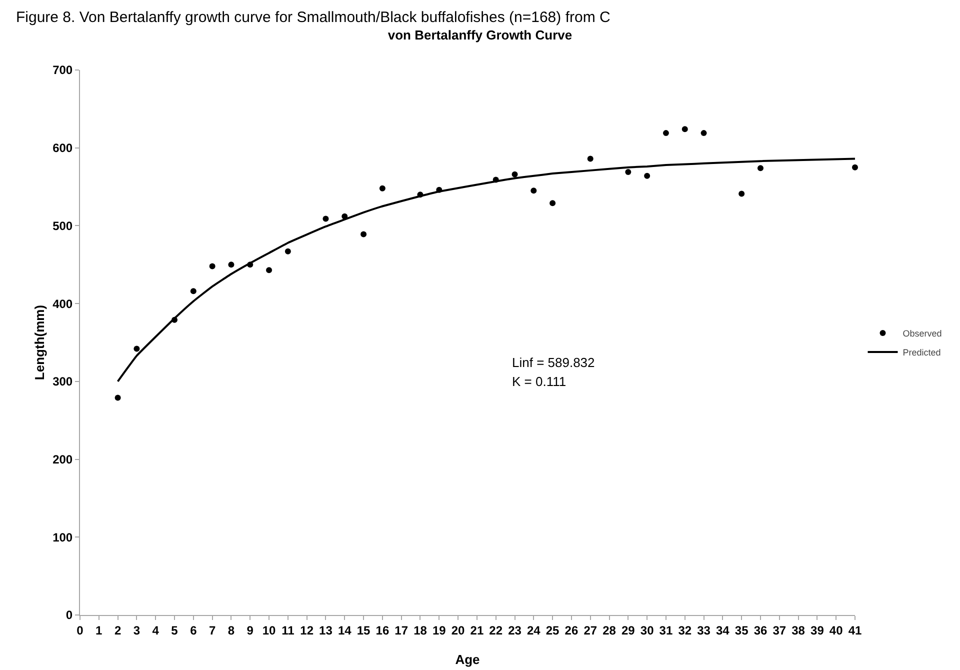 The image size is (960, 670). I want to click on x-tick-label: 12, so click(307, 630).